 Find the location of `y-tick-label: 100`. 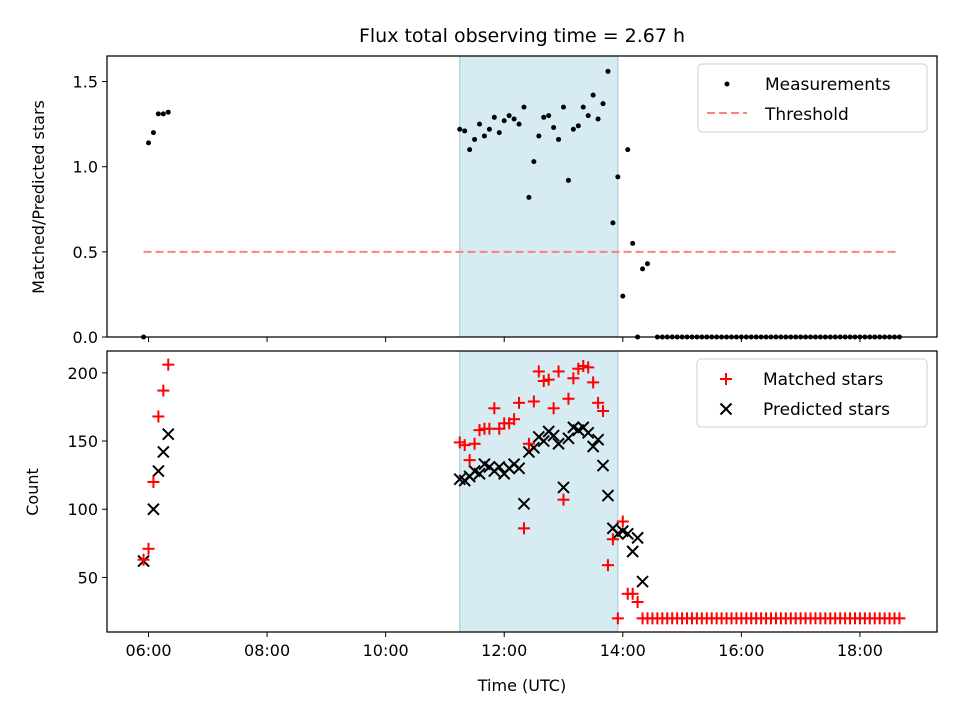

y-tick-label: 100 is located at coordinates (82, 509).